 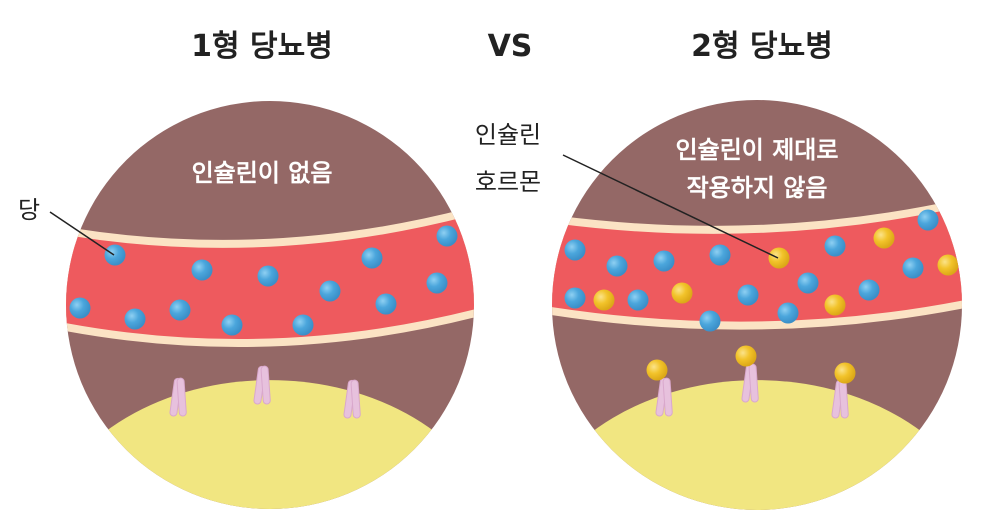 I want to click on type2-title: 2형 당뇨병, so click(x=762, y=46).